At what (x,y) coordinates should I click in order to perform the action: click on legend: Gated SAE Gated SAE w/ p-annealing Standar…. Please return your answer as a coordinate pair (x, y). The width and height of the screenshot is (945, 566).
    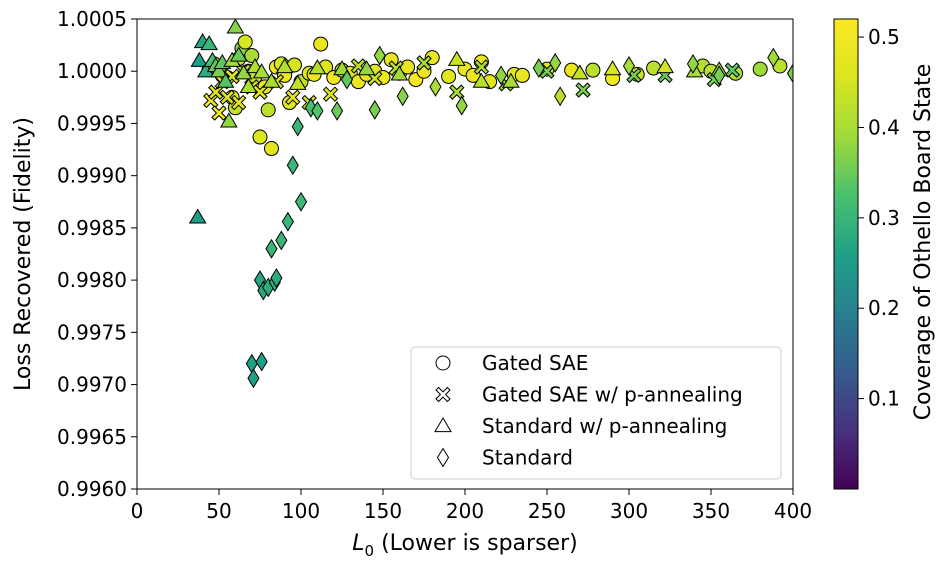
    Looking at the image, I should click on (596, 413).